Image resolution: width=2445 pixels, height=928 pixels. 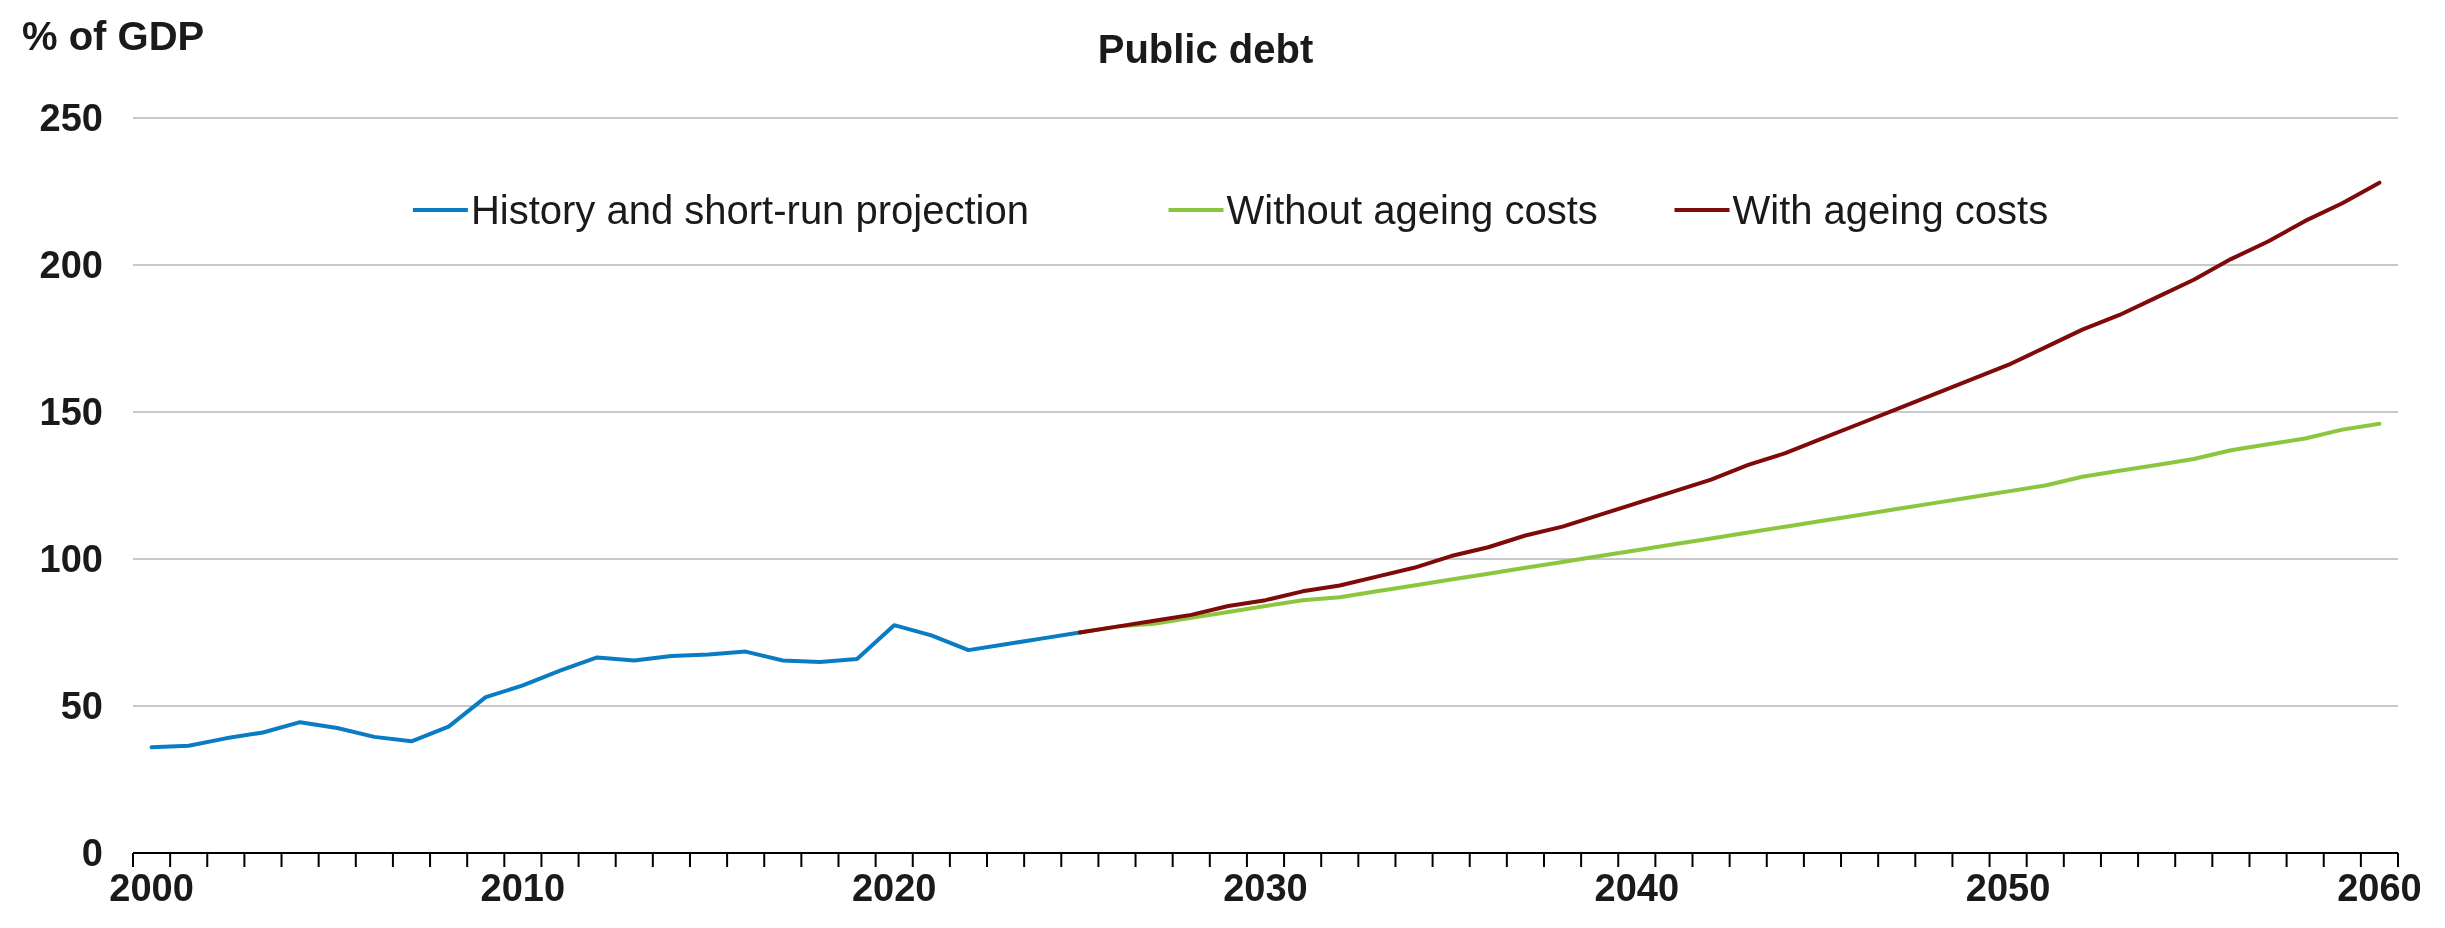 What do you see at coordinates (151, 888) in the screenshot?
I see `x-tick-label: 2000` at bounding box center [151, 888].